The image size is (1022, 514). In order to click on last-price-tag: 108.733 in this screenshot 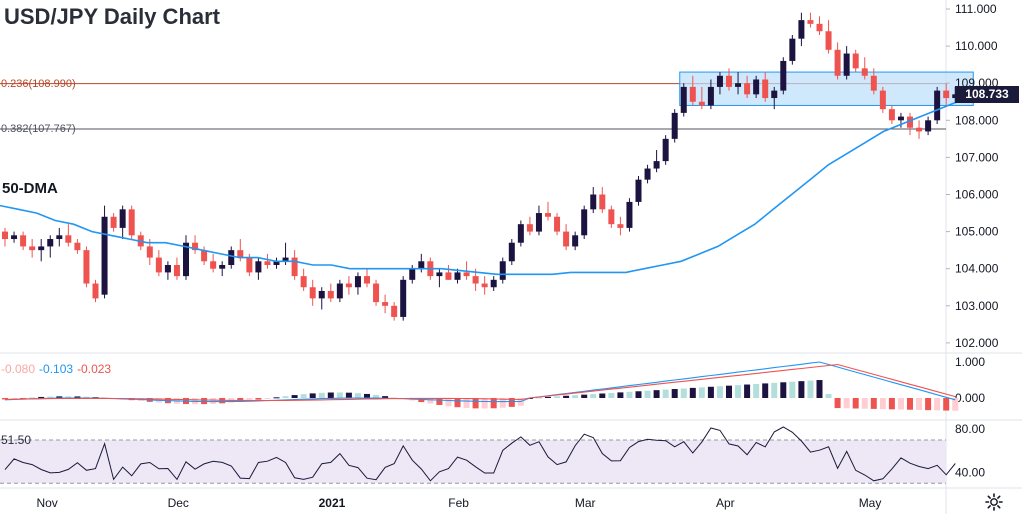, I will do `click(987, 94)`.